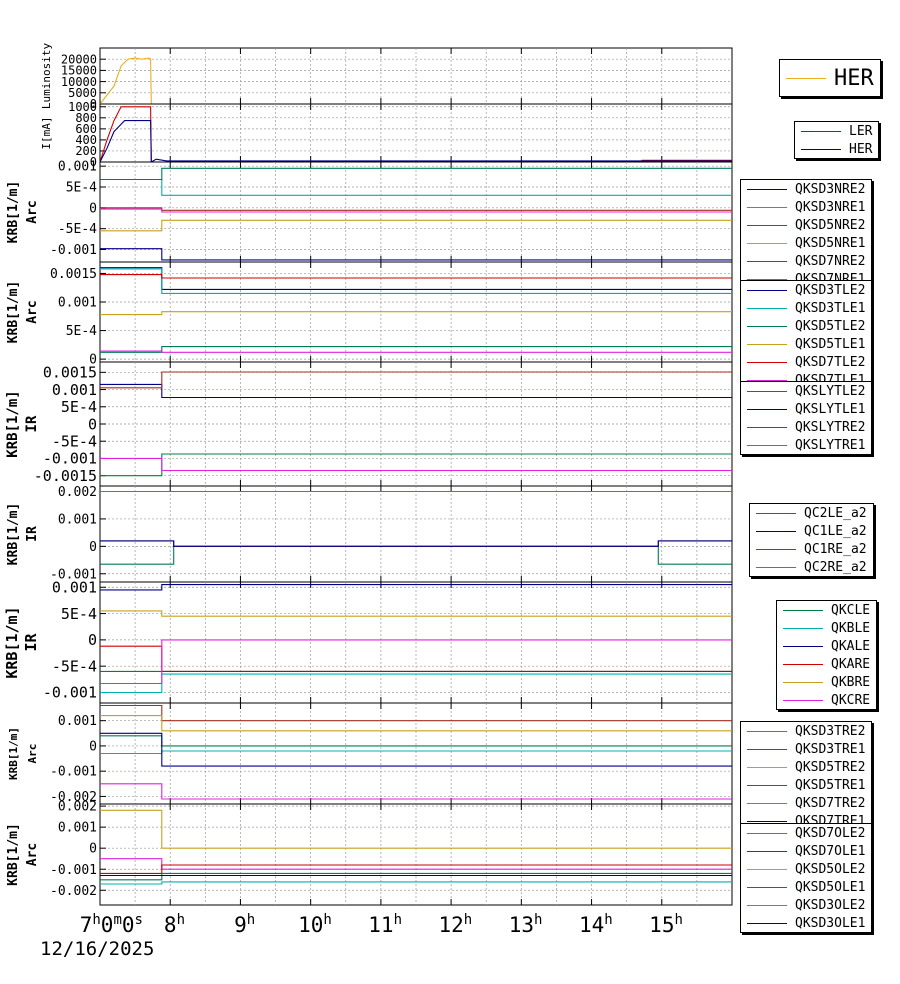 This screenshot has height=984, width=900. What do you see at coordinates (830, 362) in the screenshot?
I see `legend-label: QKSD7TLE2` at bounding box center [830, 362].